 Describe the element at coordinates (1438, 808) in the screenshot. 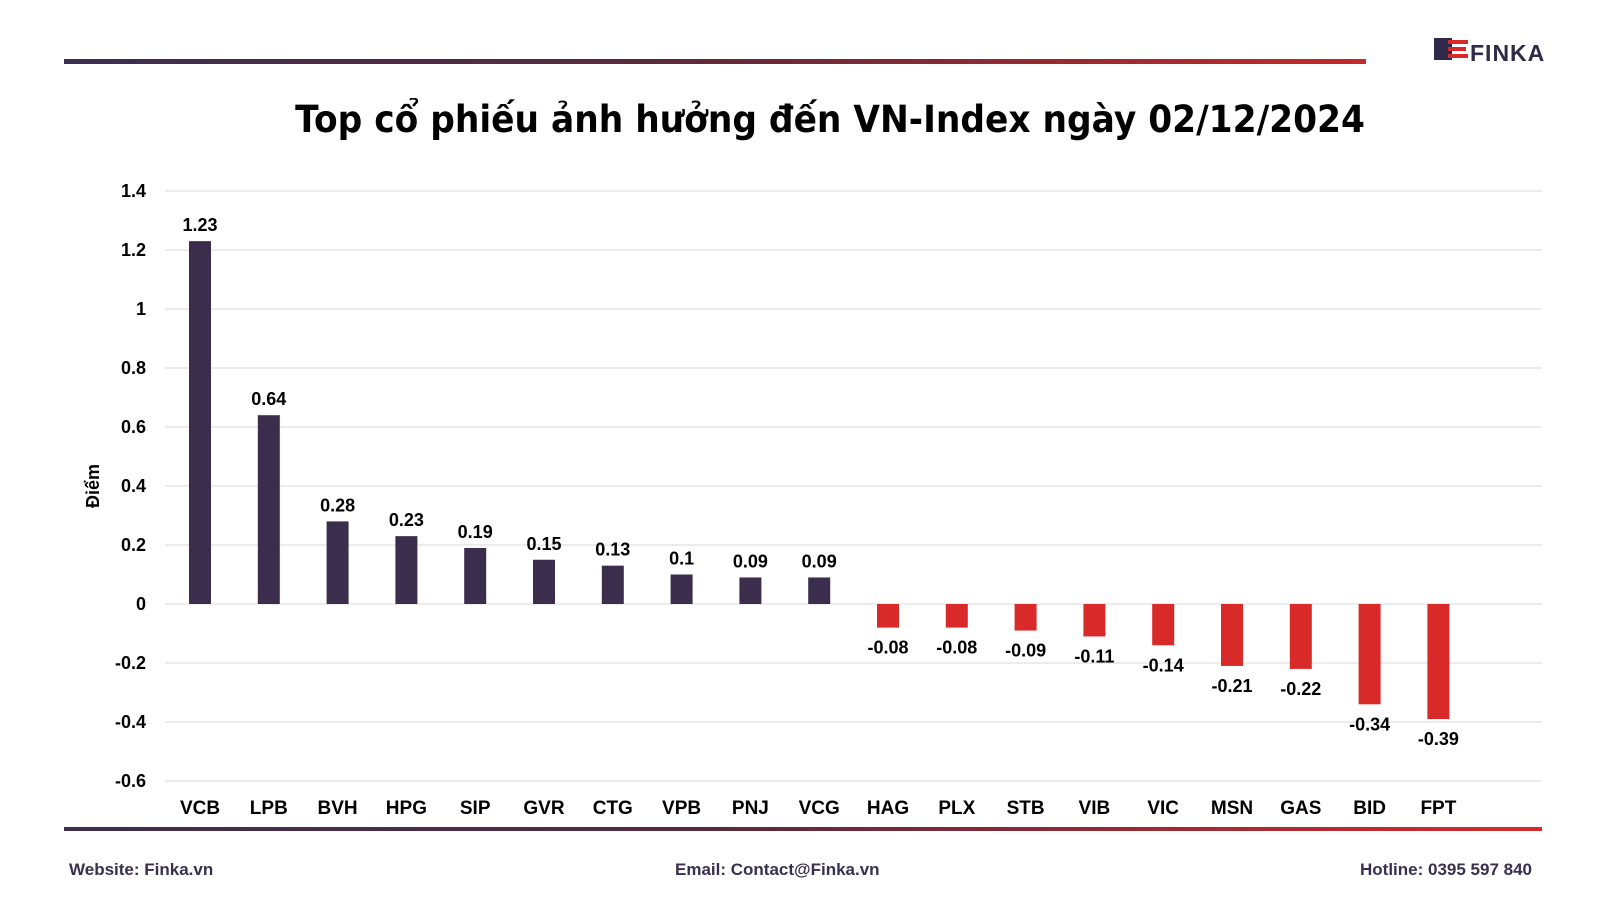

I see `x-tick-label: FPT` at that location.